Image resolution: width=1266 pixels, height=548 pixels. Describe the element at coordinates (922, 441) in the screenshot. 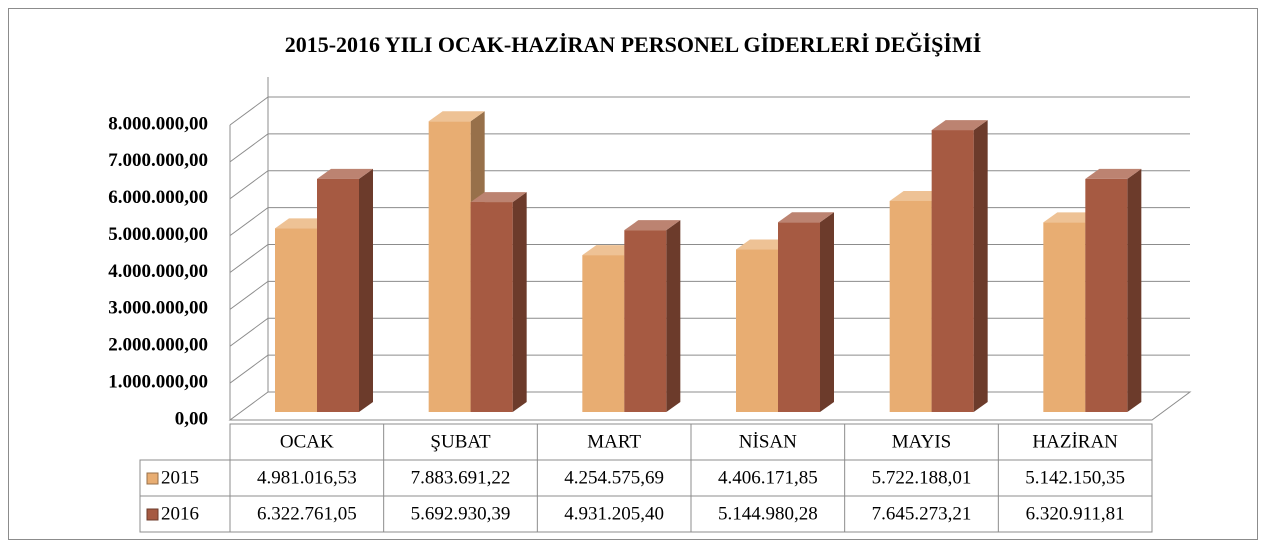

I see `x-tick-label: MAYIS` at that location.